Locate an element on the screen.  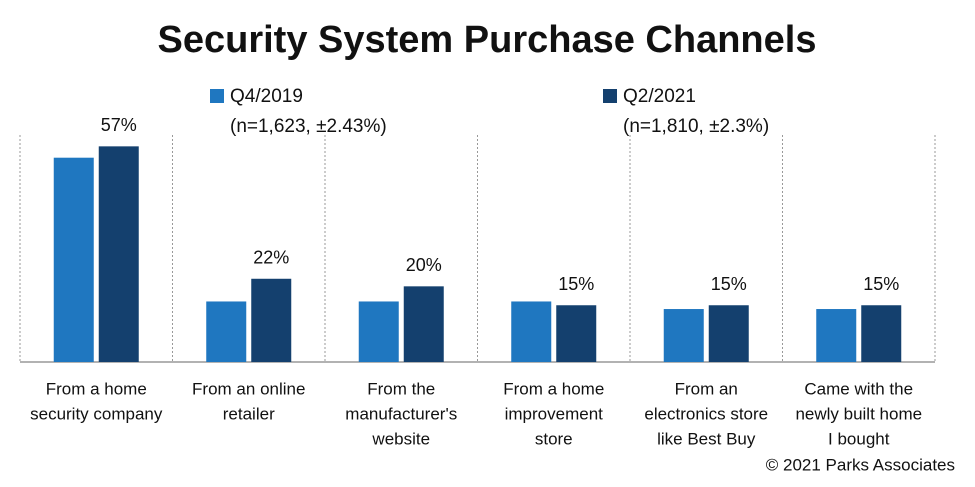
x-tick-label: newly built home is located at coordinates (858, 413).